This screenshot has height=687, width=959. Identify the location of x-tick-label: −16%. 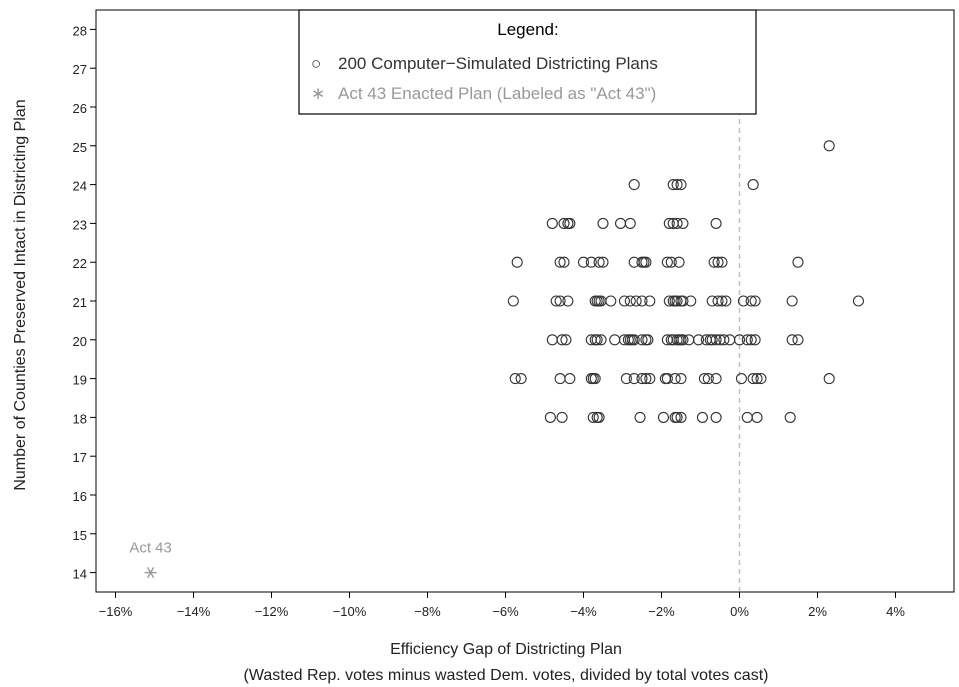
(116, 611).